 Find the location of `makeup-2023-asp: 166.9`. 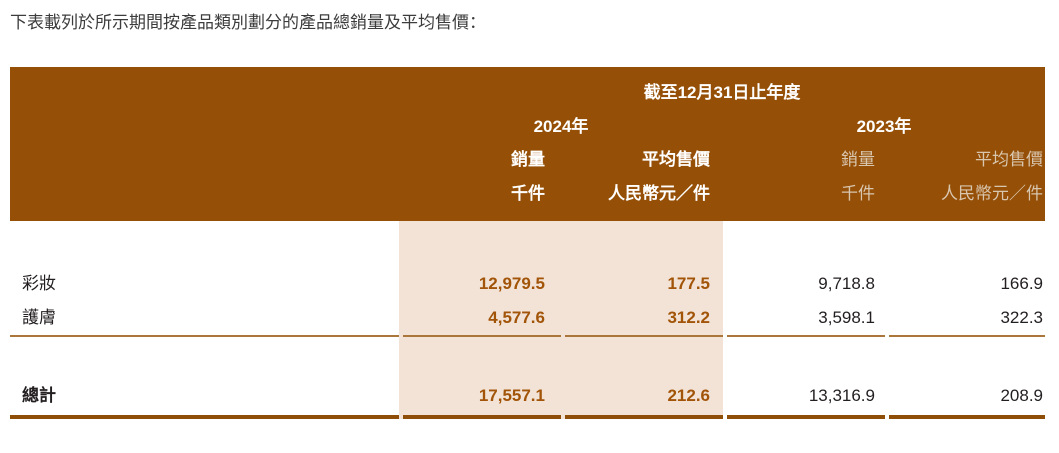

makeup-2023-asp: 166.9 is located at coordinates (1021, 283).